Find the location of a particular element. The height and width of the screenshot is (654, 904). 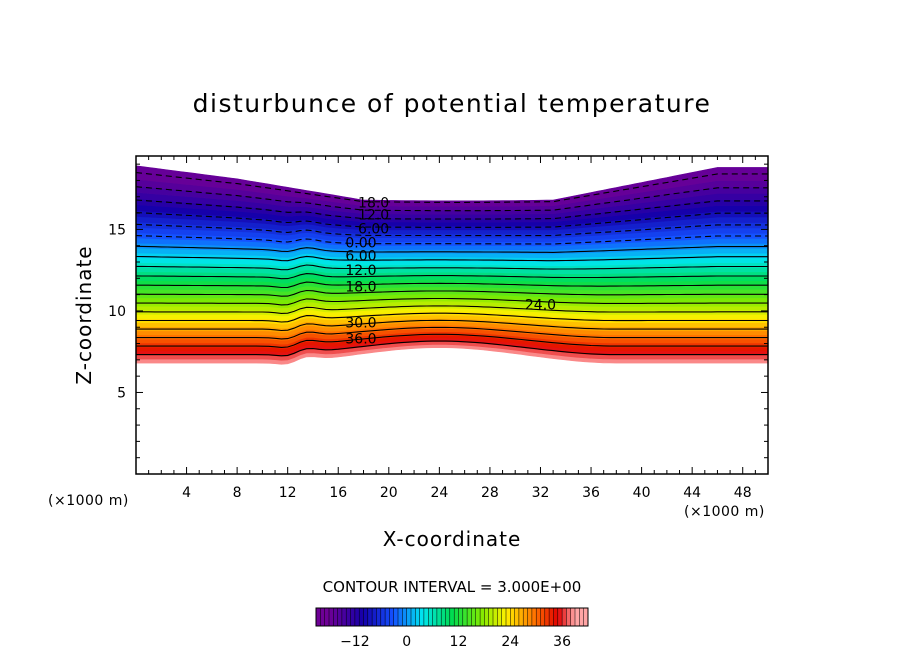

x-tick-label: 48 is located at coordinates (743, 493).